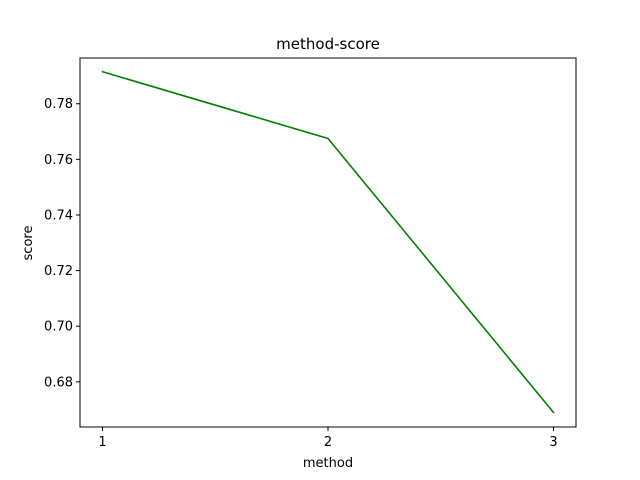  I want to click on y-tick-label-0: 0.68, so click(58, 382).